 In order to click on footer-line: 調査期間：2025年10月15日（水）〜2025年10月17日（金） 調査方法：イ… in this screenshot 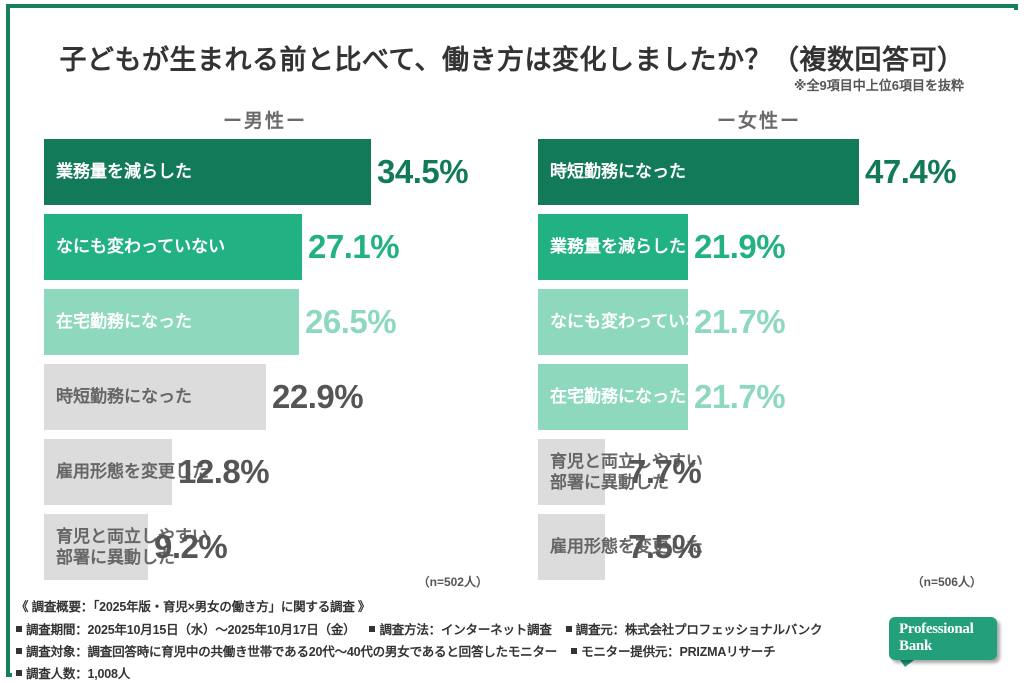, I will do `click(451, 628)`.